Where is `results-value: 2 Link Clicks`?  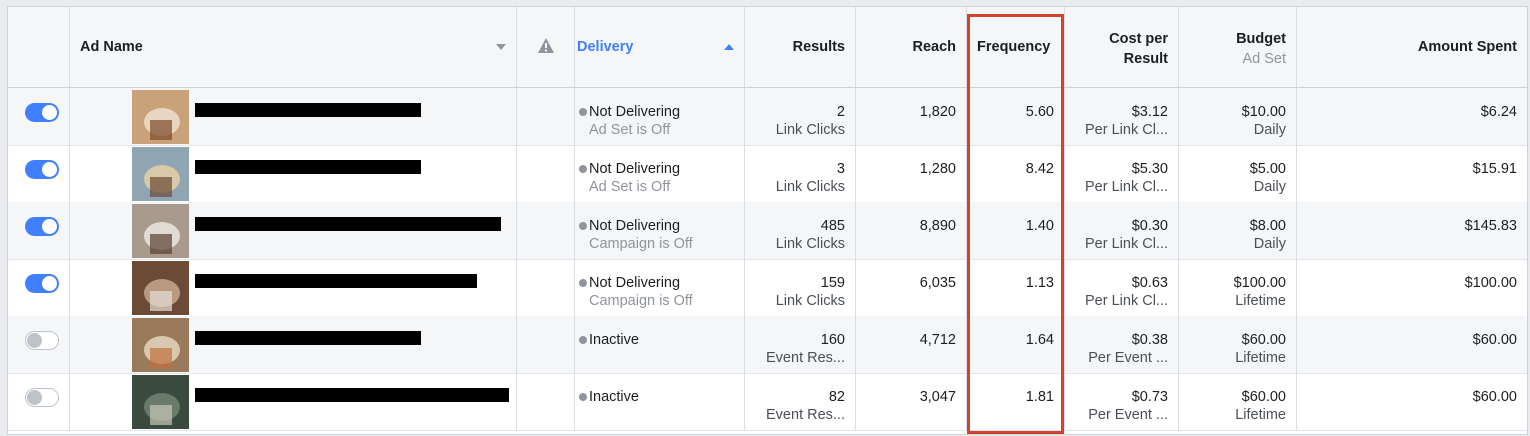 results-value: 2 Link Clicks is located at coordinates (810, 121).